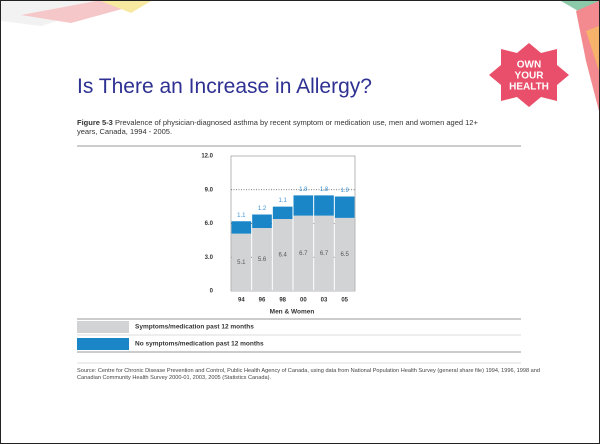  I want to click on x-tick-label: 00, so click(303, 301).